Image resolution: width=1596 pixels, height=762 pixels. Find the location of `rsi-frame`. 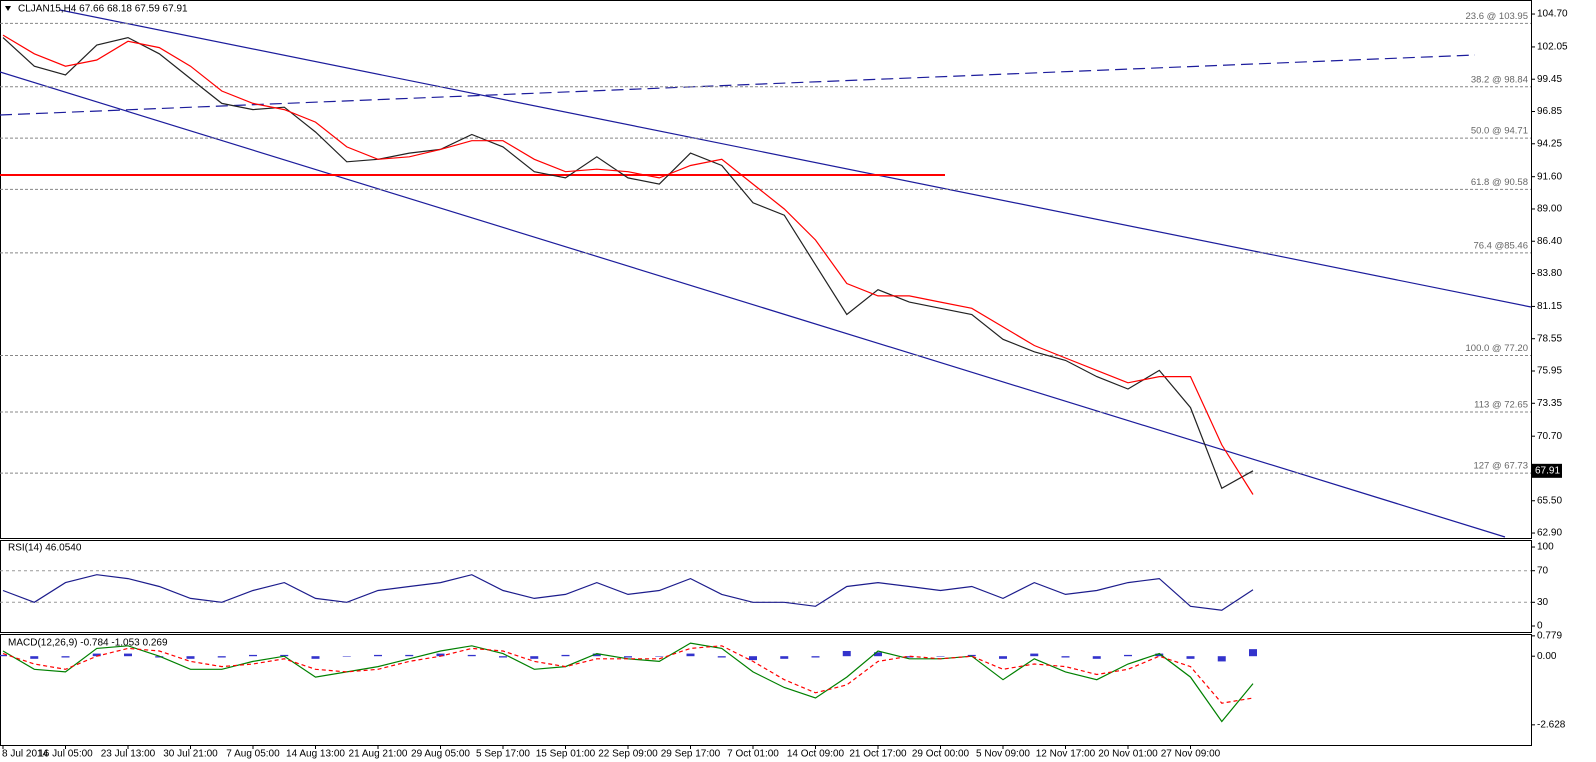

rsi-frame is located at coordinates (766, 586).